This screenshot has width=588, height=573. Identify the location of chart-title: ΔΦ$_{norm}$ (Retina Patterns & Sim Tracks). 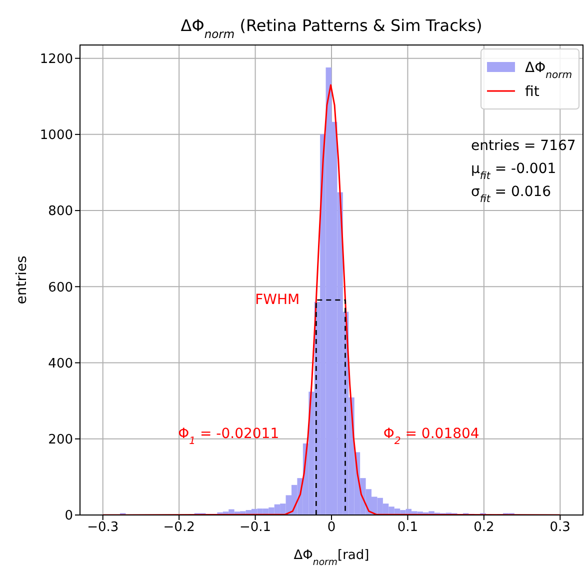
(331, 28).